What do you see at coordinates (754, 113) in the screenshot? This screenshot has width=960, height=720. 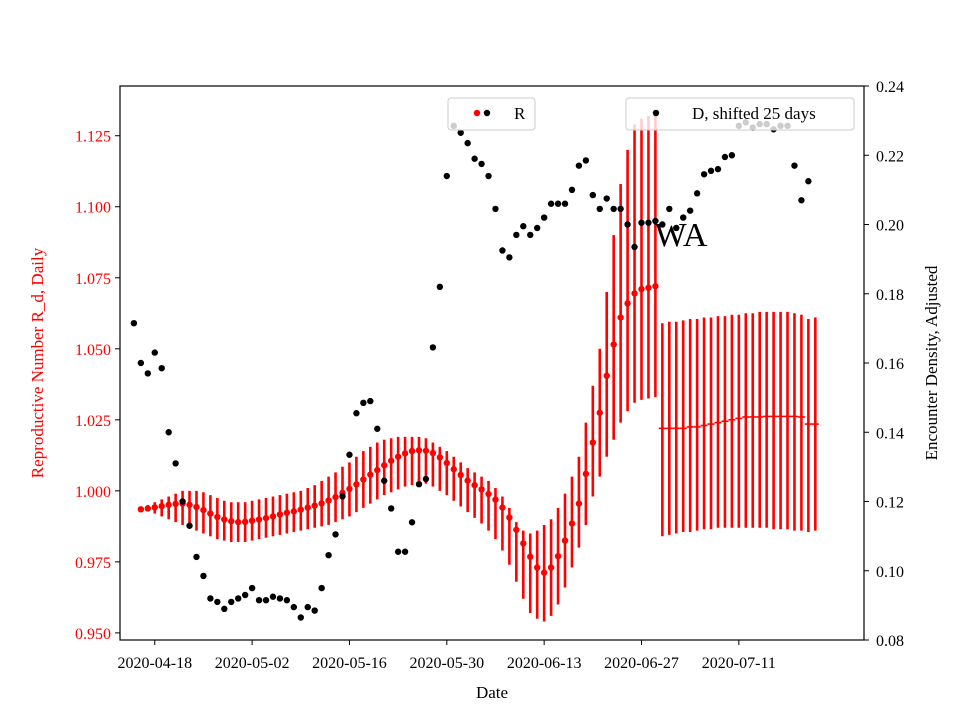 I see `legend-d-label: D, shifted 25 days` at bounding box center [754, 113].